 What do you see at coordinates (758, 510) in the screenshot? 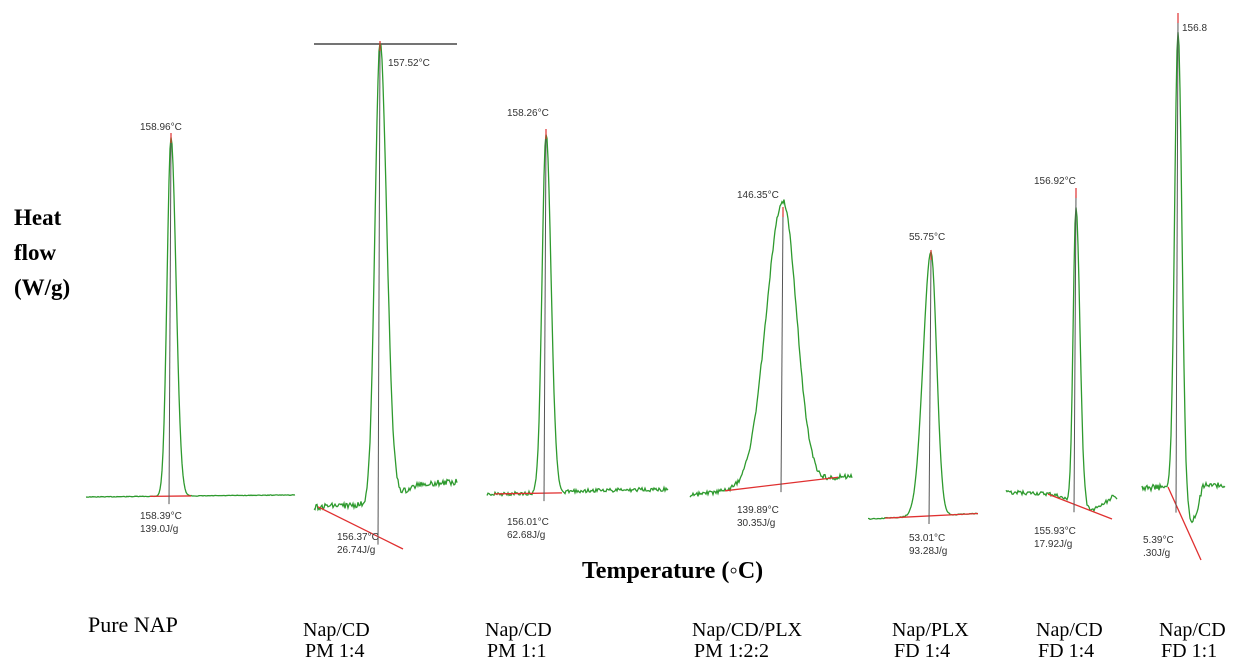
I see `onset-temperature-label: 139.89°C` at bounding box center [758, 510].